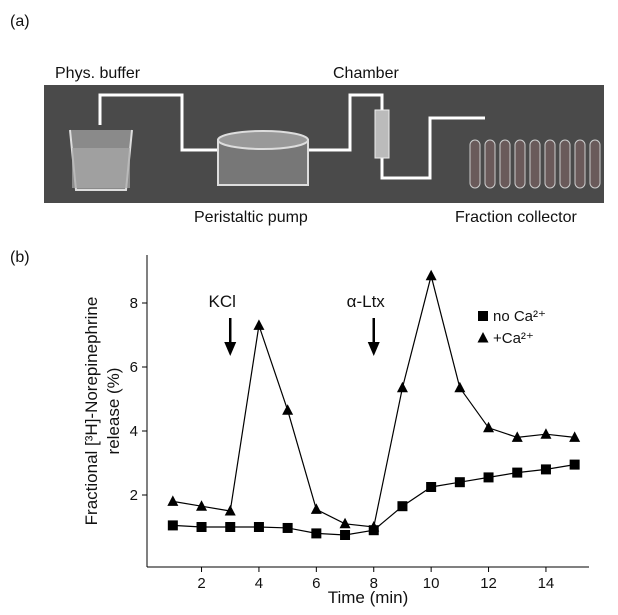  I want to click on legend-label: +Ca²⁺, so click(513, 338).